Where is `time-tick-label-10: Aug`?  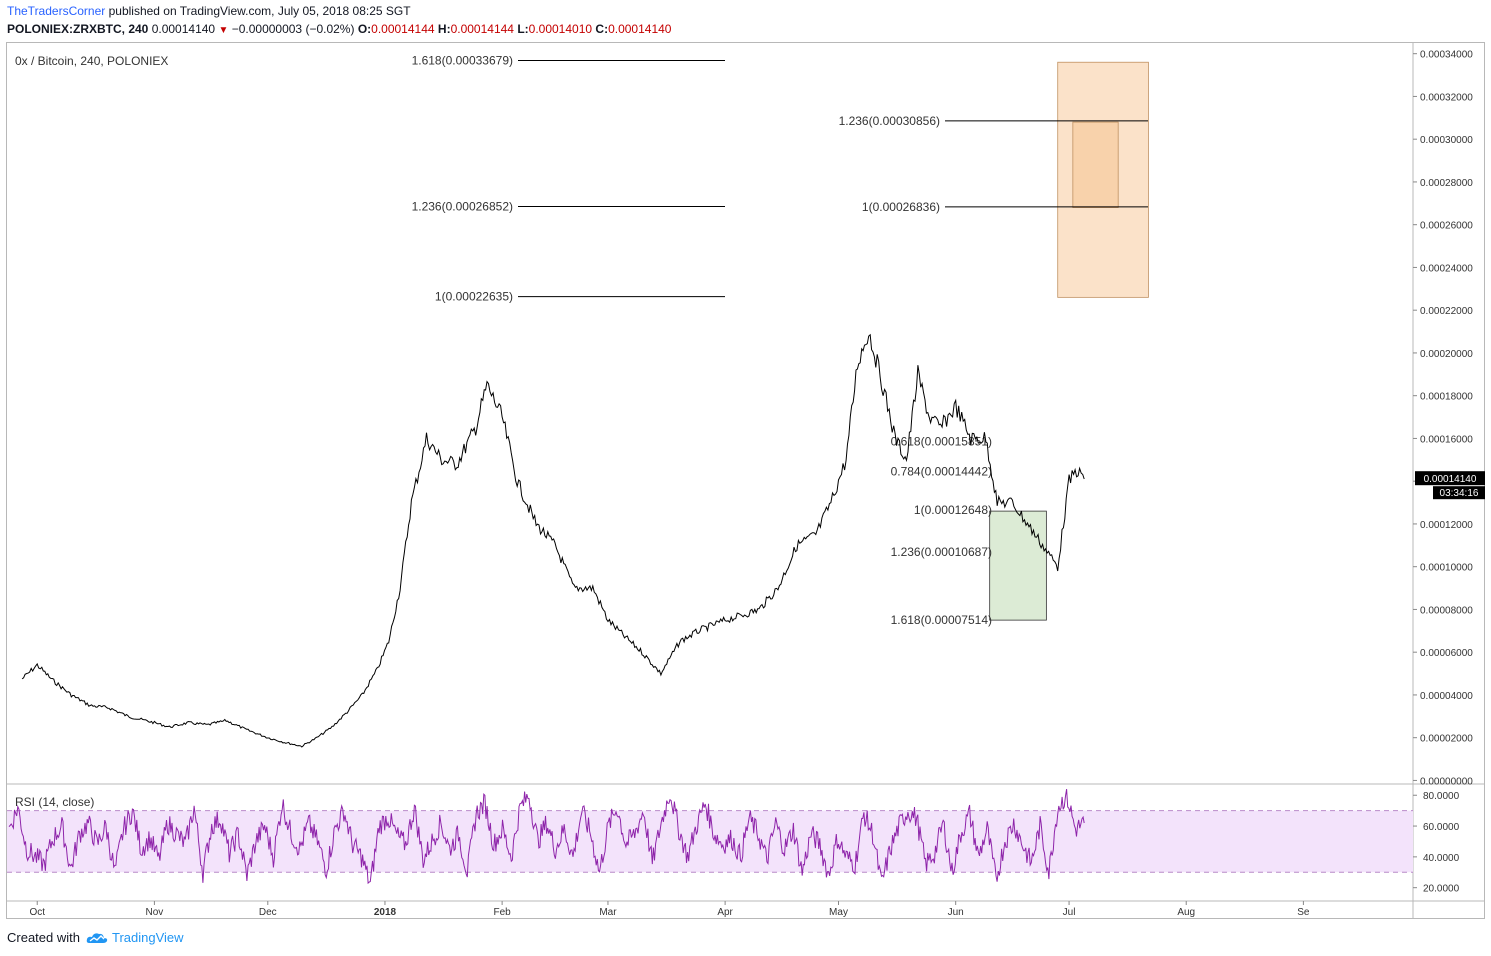
time-tick-label-10: Aug is located at coordinates (1186, 912).